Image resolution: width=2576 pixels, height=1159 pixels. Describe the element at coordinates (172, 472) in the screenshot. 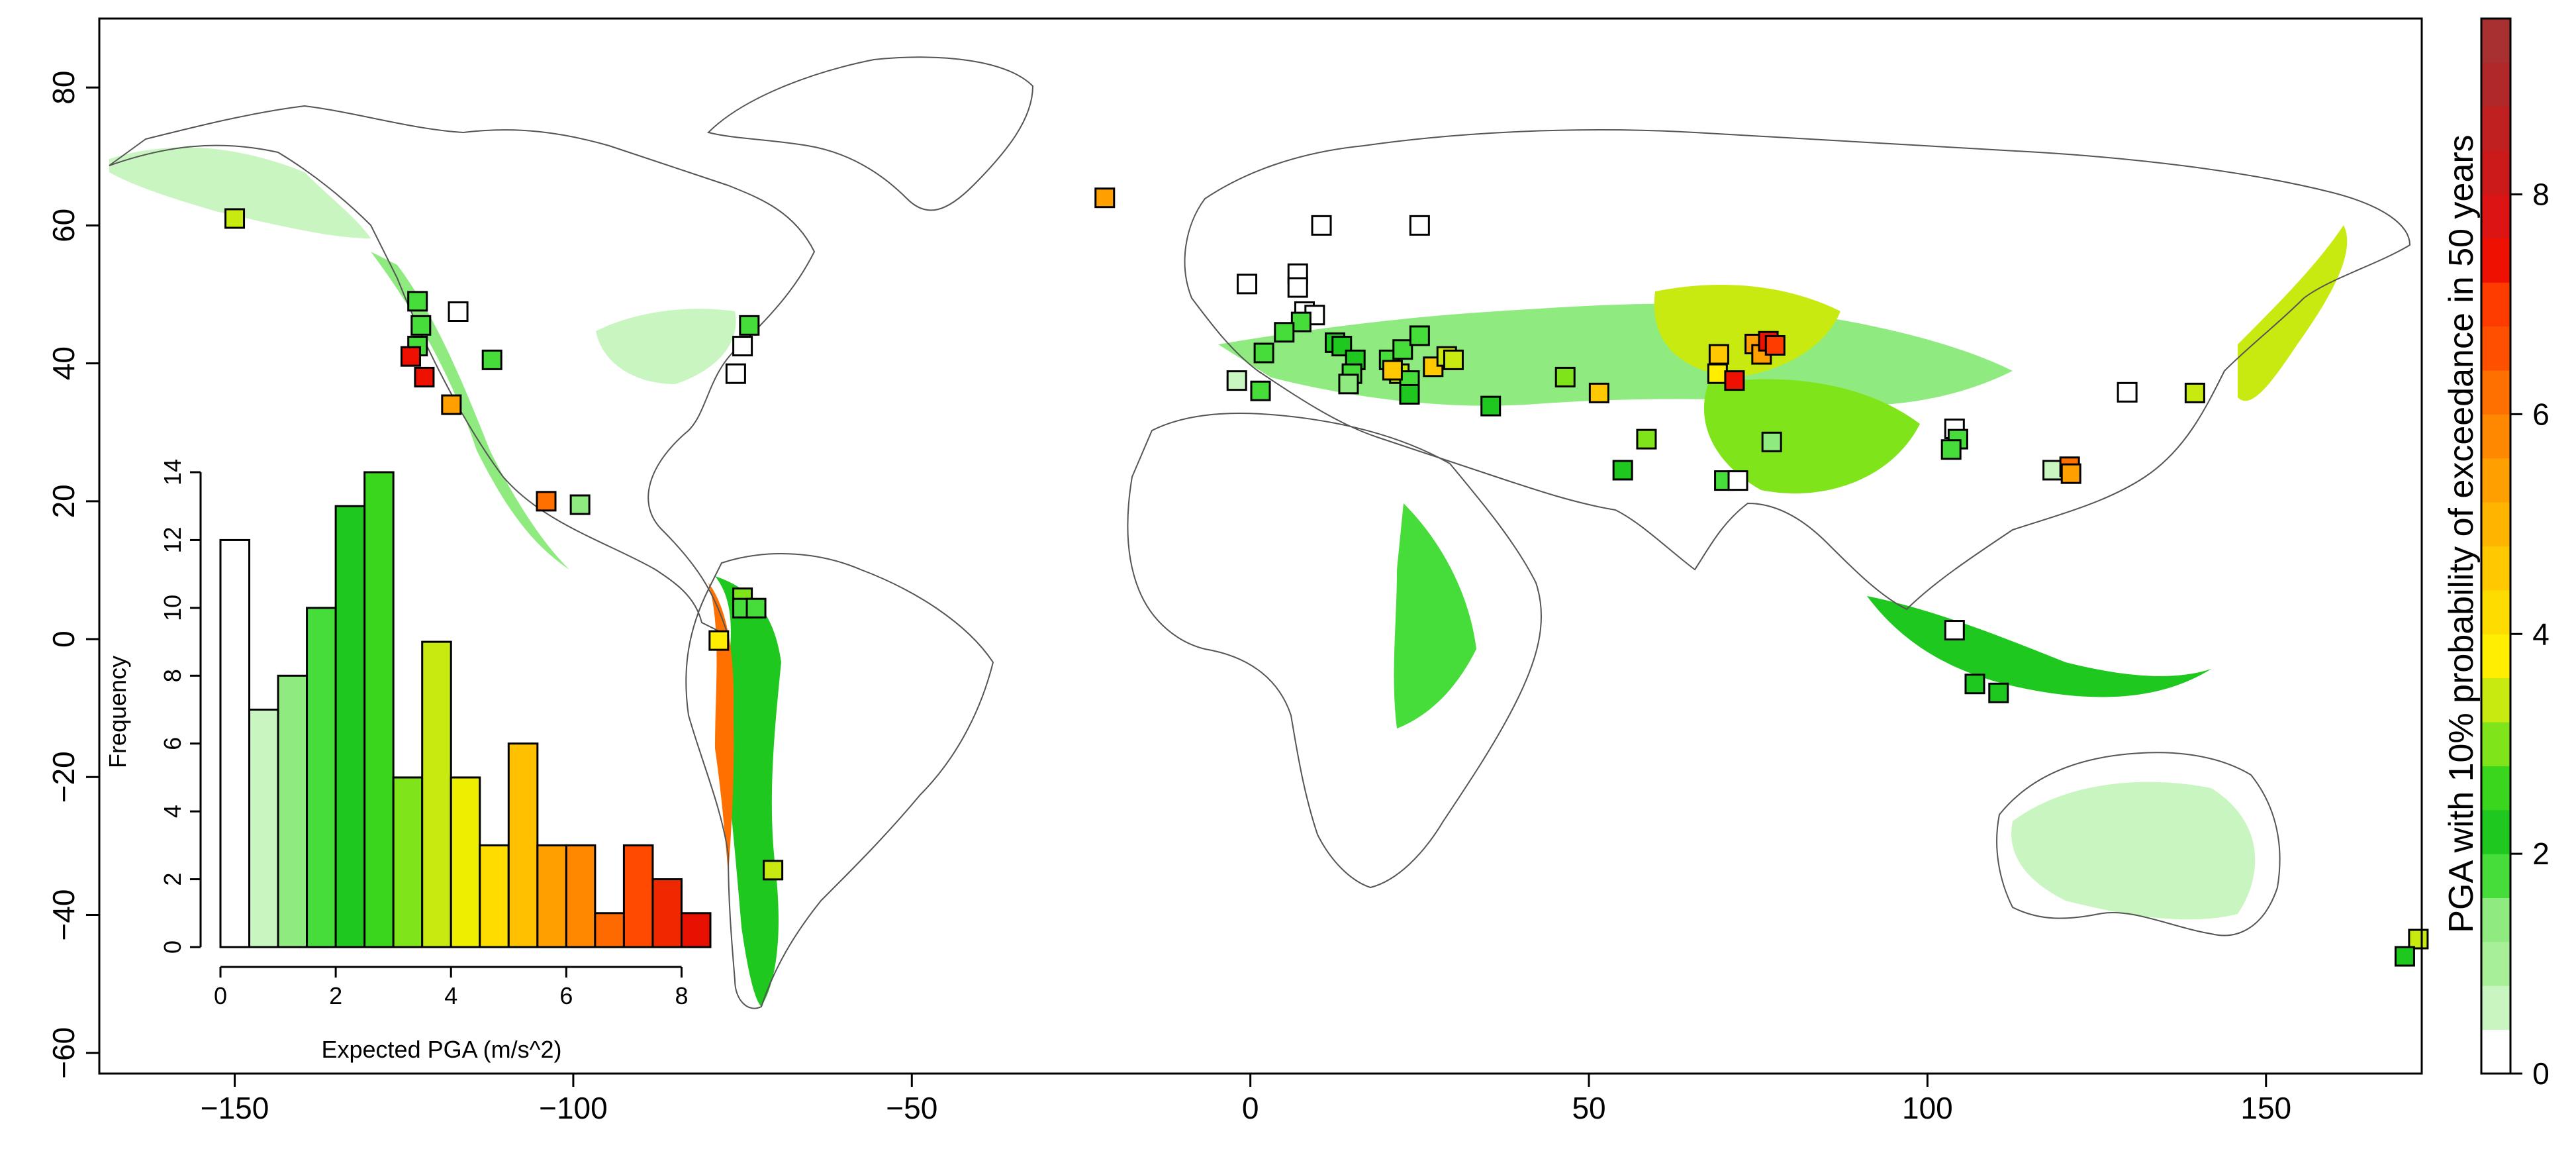

I see `histogram-y-tick-label: 14` at that location.